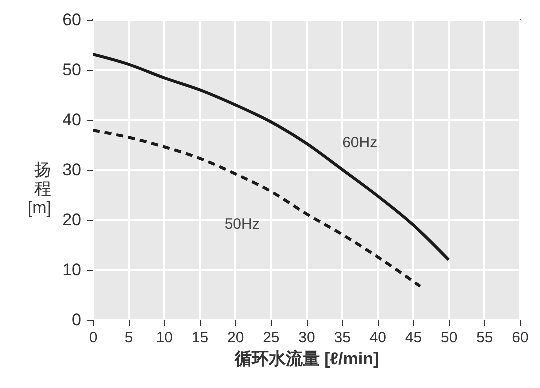 The width and height of the screenshot is (540, 388). I want to click on y-tick-label: 0, so click(77, 320).